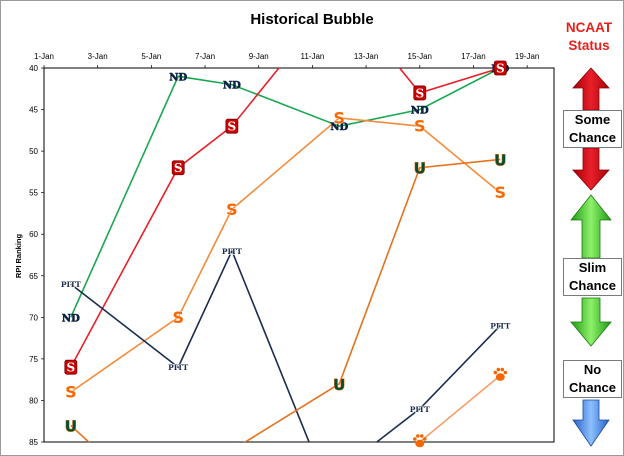 The height and width of the screenshot is (456, 624). Describe the element at coordinates (592, 369) in the screenshot. I see `no-chance-line1: No` at that location.